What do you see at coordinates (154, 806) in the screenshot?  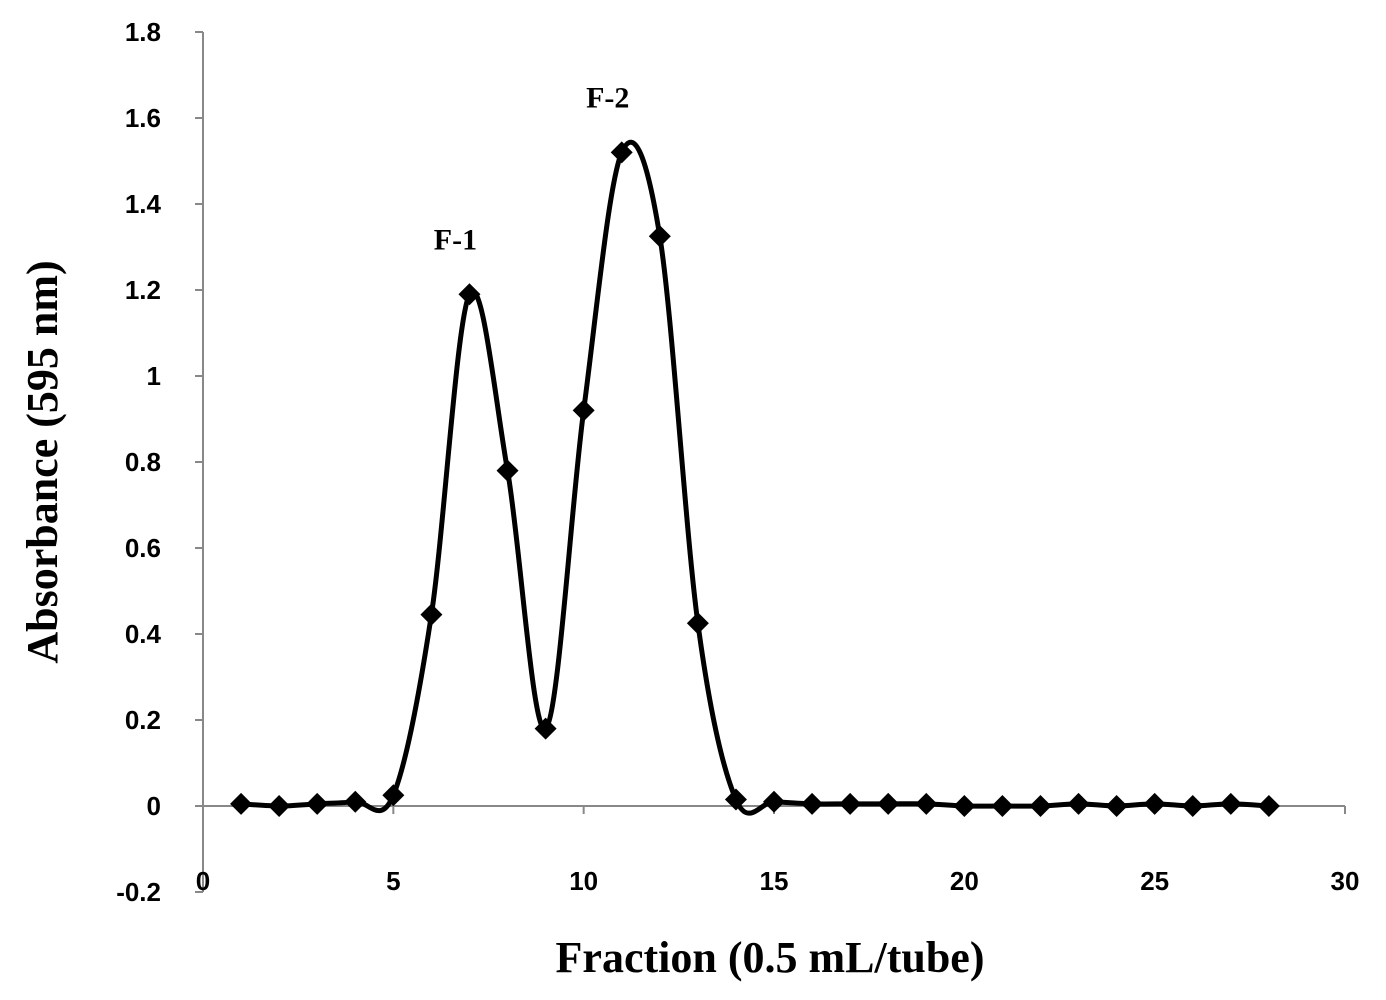 I see `y-tick-label: 0` at bounding box center [154, 806].